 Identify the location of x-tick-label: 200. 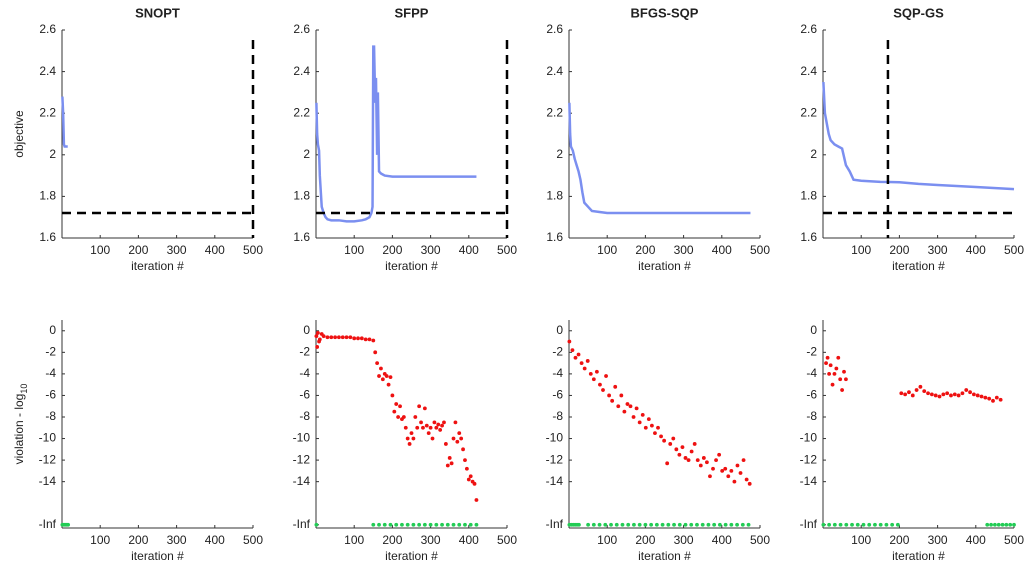
(392, 250).